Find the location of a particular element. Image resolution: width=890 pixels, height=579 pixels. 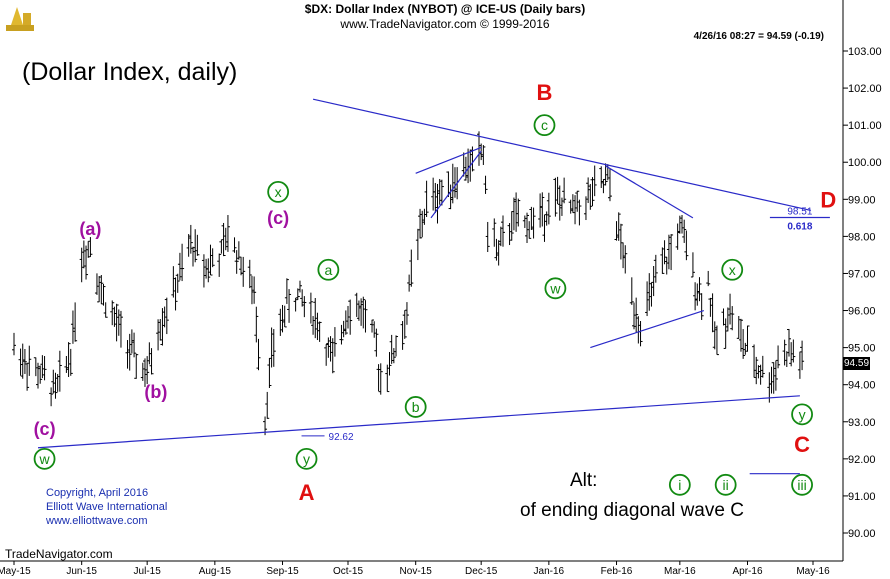

x-tick-label: Mar-16 is located at coordinates (680, 571).